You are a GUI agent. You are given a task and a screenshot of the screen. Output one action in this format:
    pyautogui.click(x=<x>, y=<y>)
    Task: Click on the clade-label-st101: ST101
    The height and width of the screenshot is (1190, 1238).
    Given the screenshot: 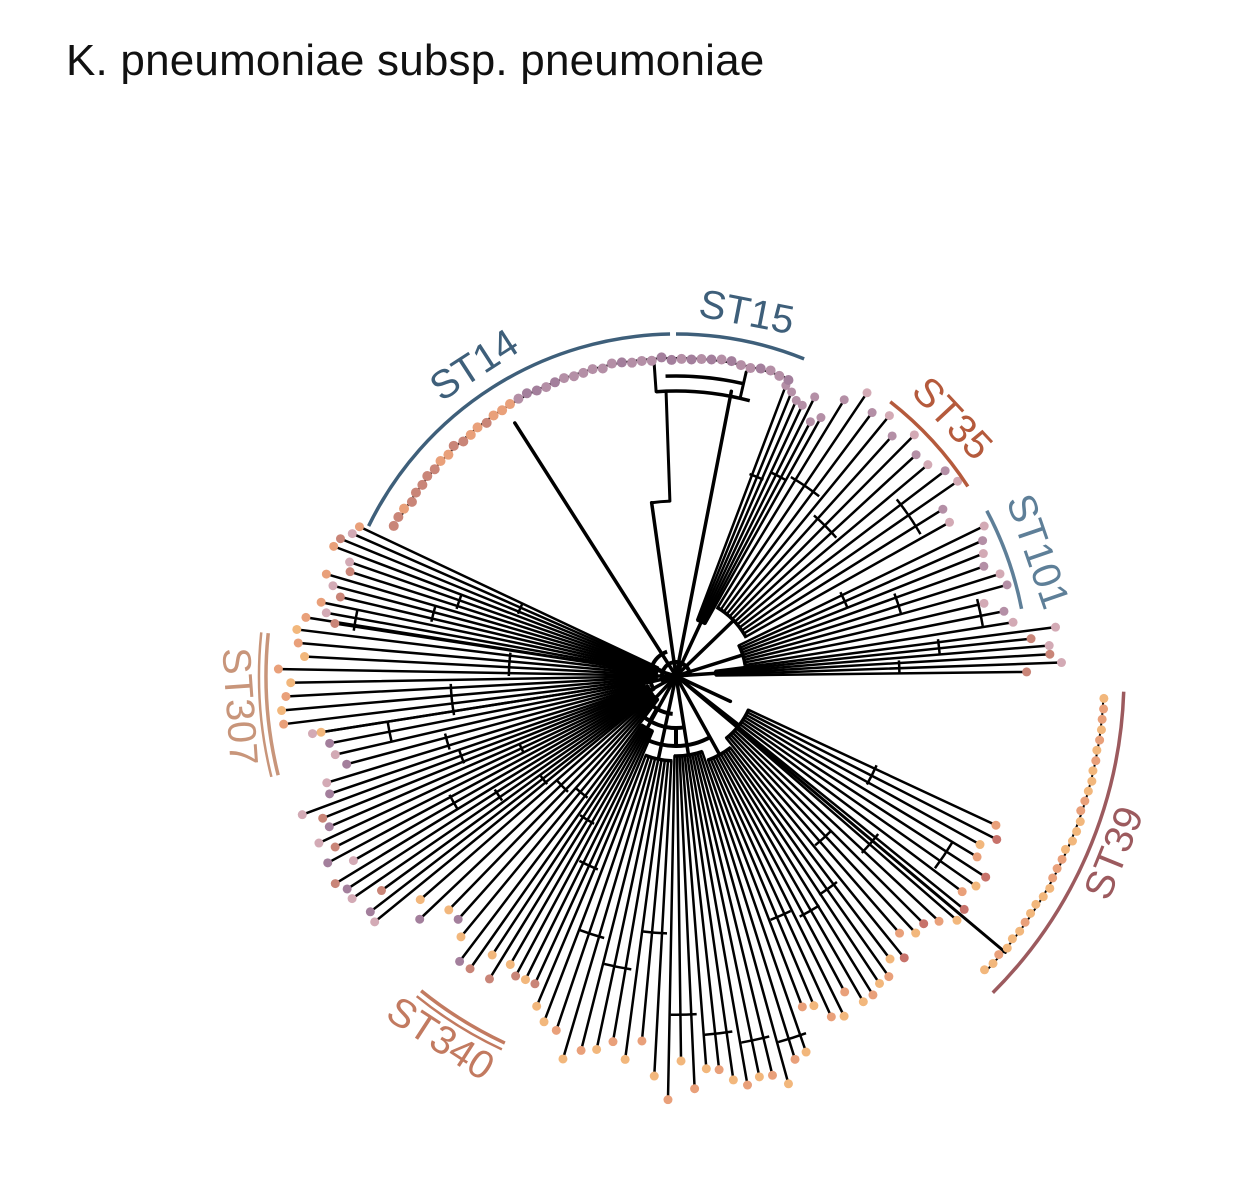 What is the action you would take?
    pyautogui.click(x=1038, y=552)
    